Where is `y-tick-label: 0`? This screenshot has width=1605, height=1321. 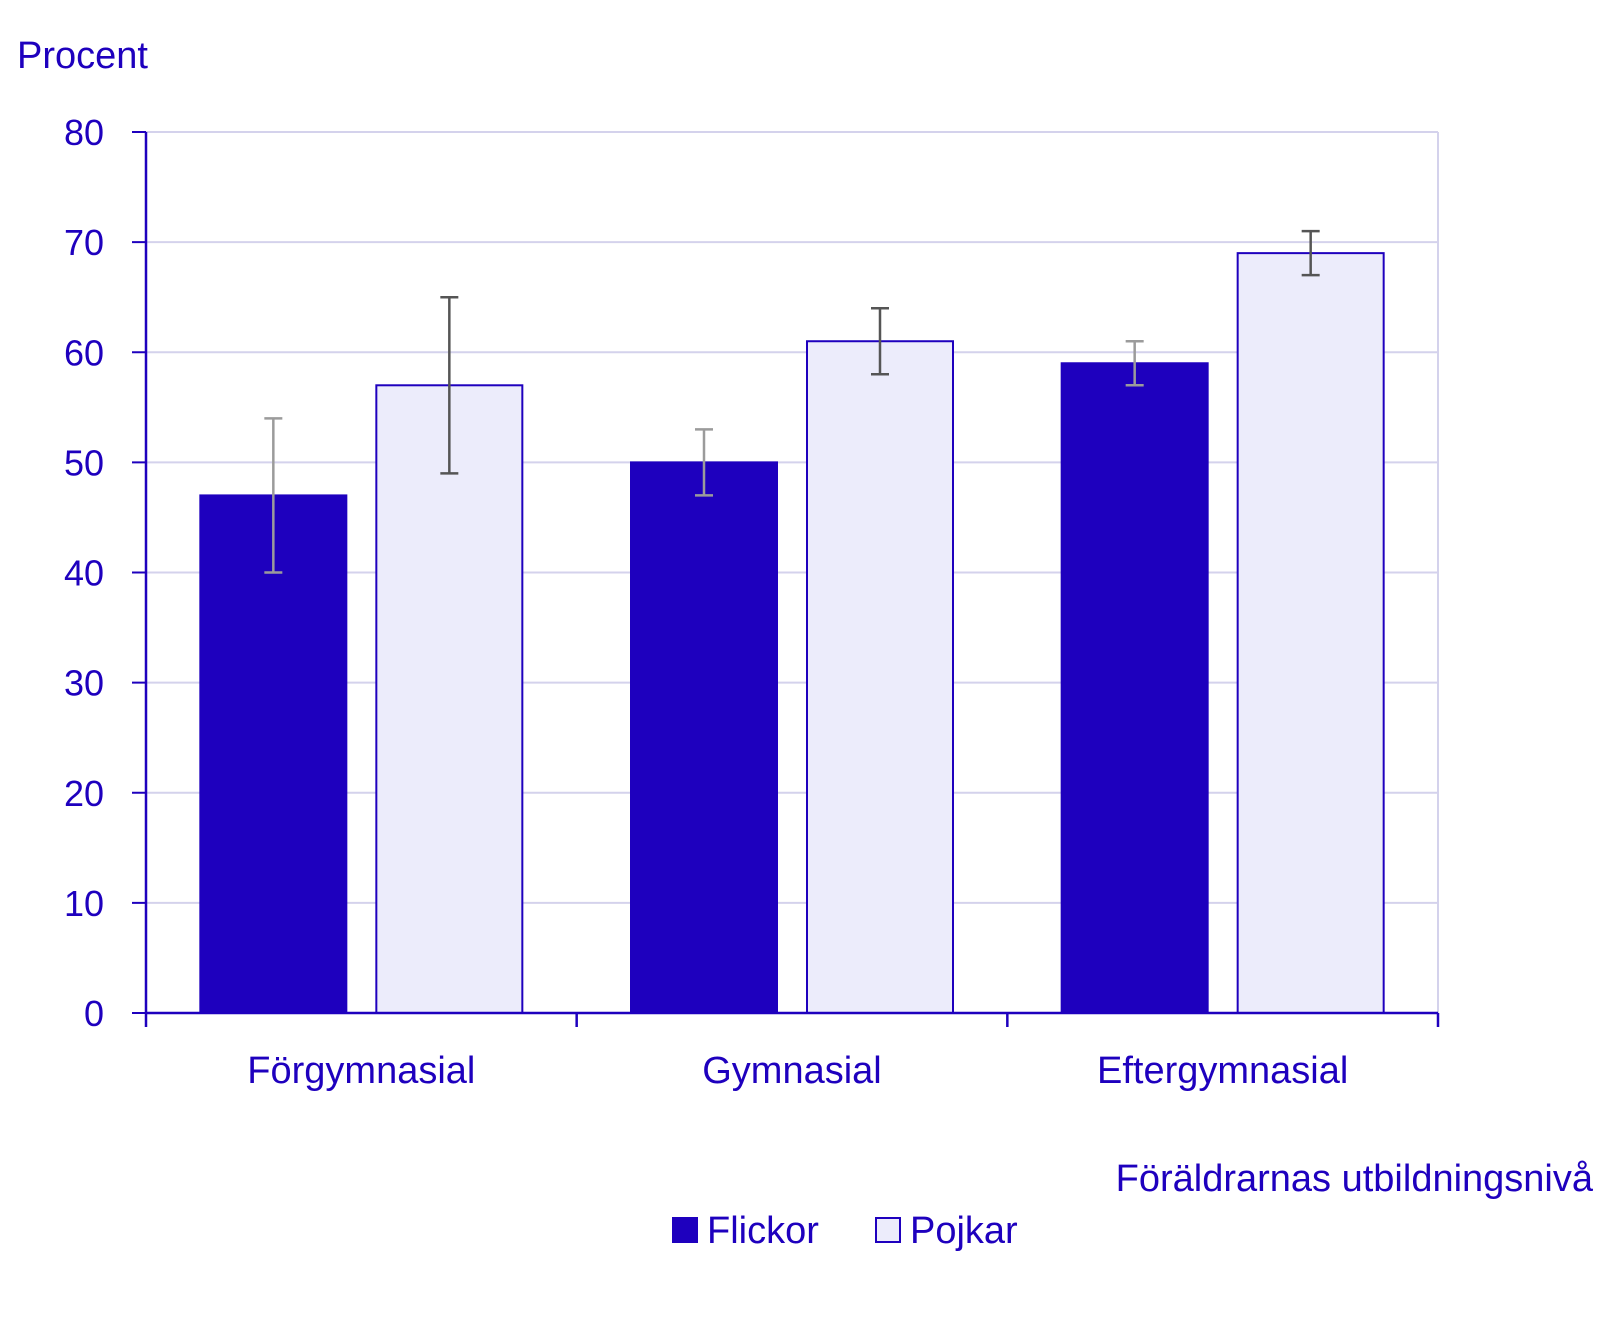
y-tick-label: 0 is located at coordinates (94, 1013).